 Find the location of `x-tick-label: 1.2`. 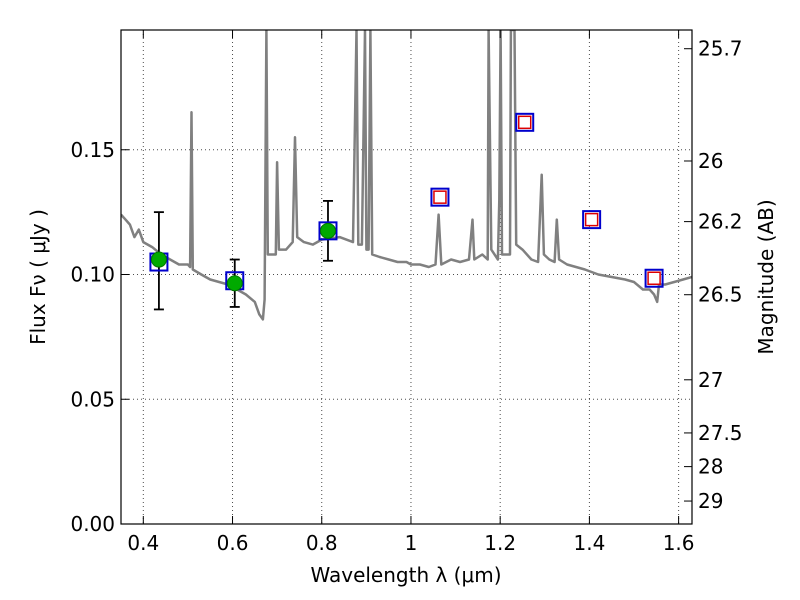

x-tick-label: 1.2 is located at coordinates (500, 543).